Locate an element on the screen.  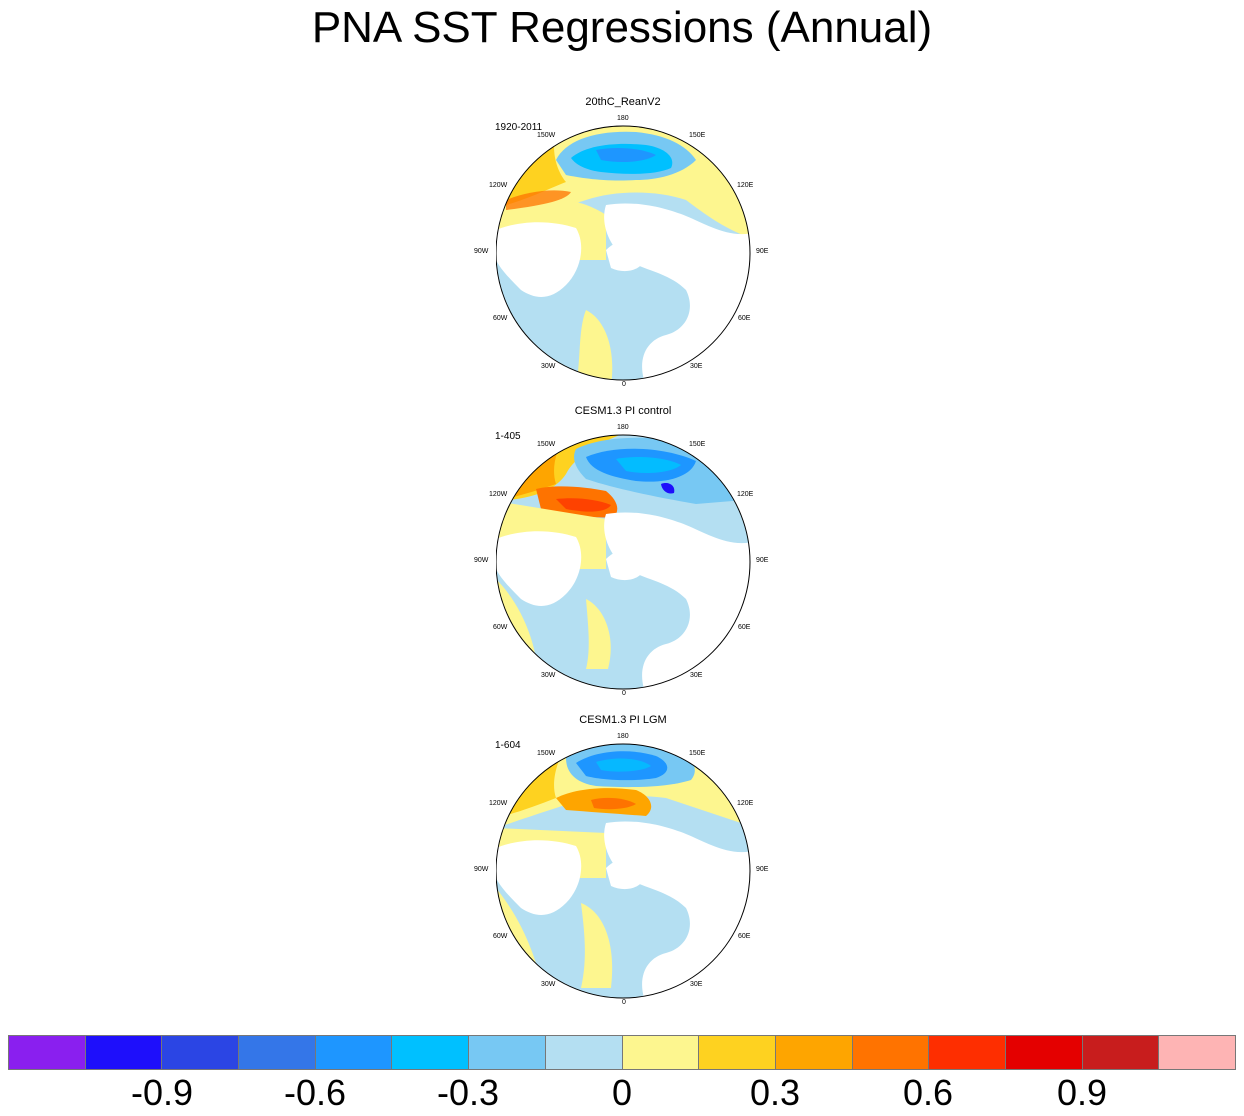
panel-title: 20thC_ReanV2 is located at coordinates (623, 102).